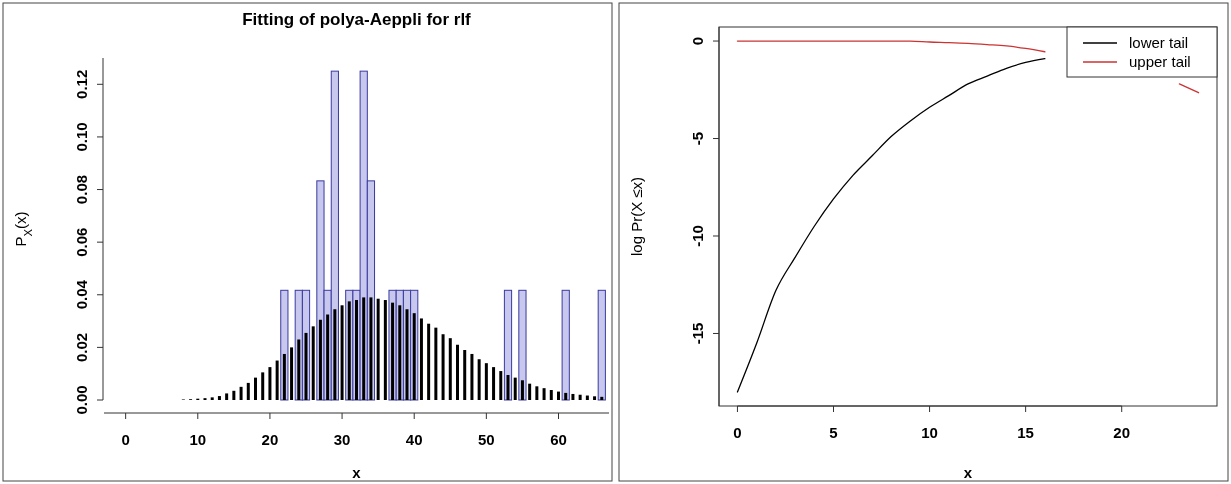 The height and width of the screenshot is (484, 1231). I want to click on x-tick-label: 40, so click(414, 439).